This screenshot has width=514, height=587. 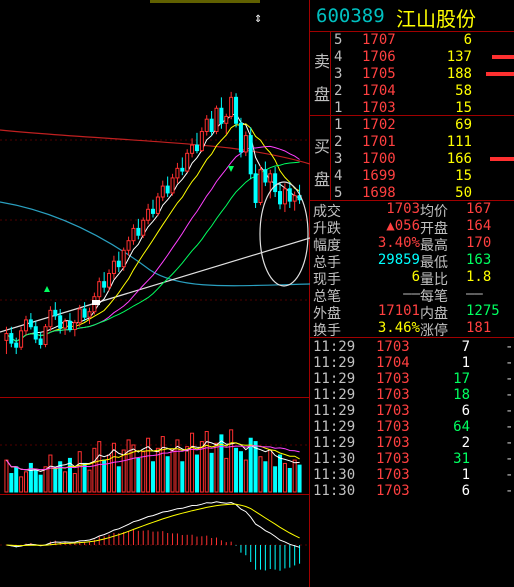 I want to click on low-marker-icon, so click(x=47, y=289).